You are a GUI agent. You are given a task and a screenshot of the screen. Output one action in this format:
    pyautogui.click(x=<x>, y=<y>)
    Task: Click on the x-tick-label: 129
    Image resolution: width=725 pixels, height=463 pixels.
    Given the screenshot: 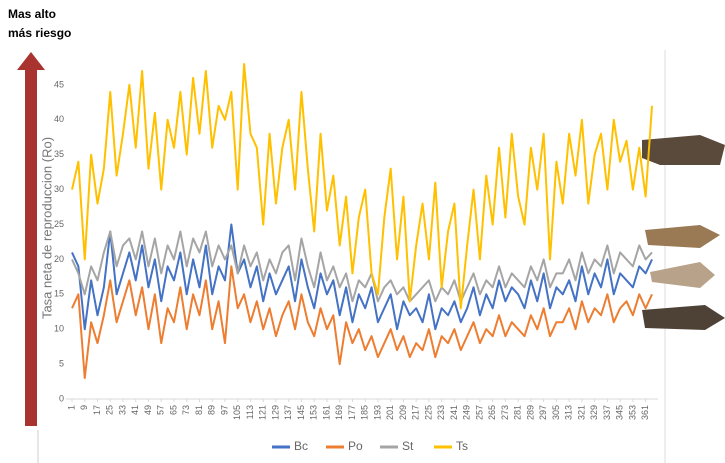 What is the action you would take?
    pyautogui.click(x=275, y=412)
    